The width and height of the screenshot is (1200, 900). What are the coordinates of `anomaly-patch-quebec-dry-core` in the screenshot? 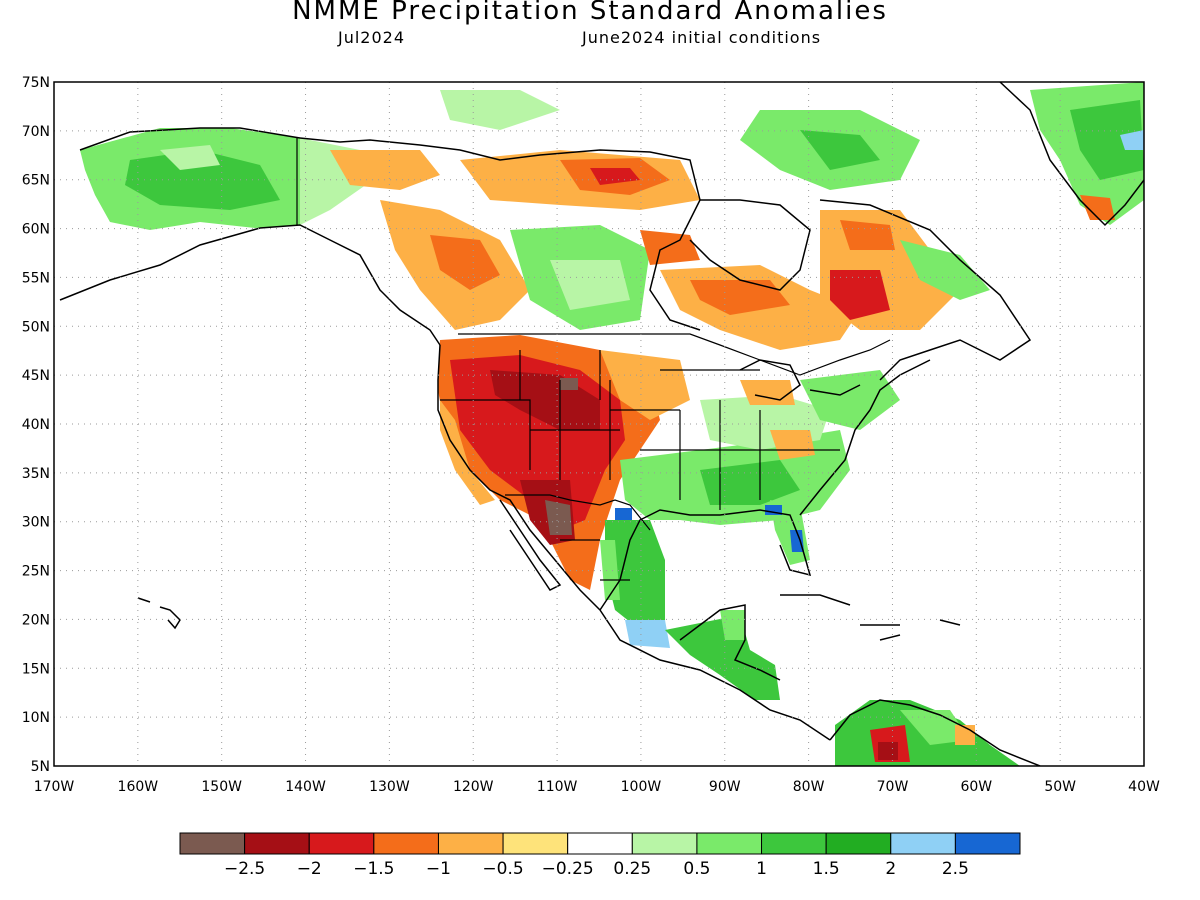 It's located at (860, 295).